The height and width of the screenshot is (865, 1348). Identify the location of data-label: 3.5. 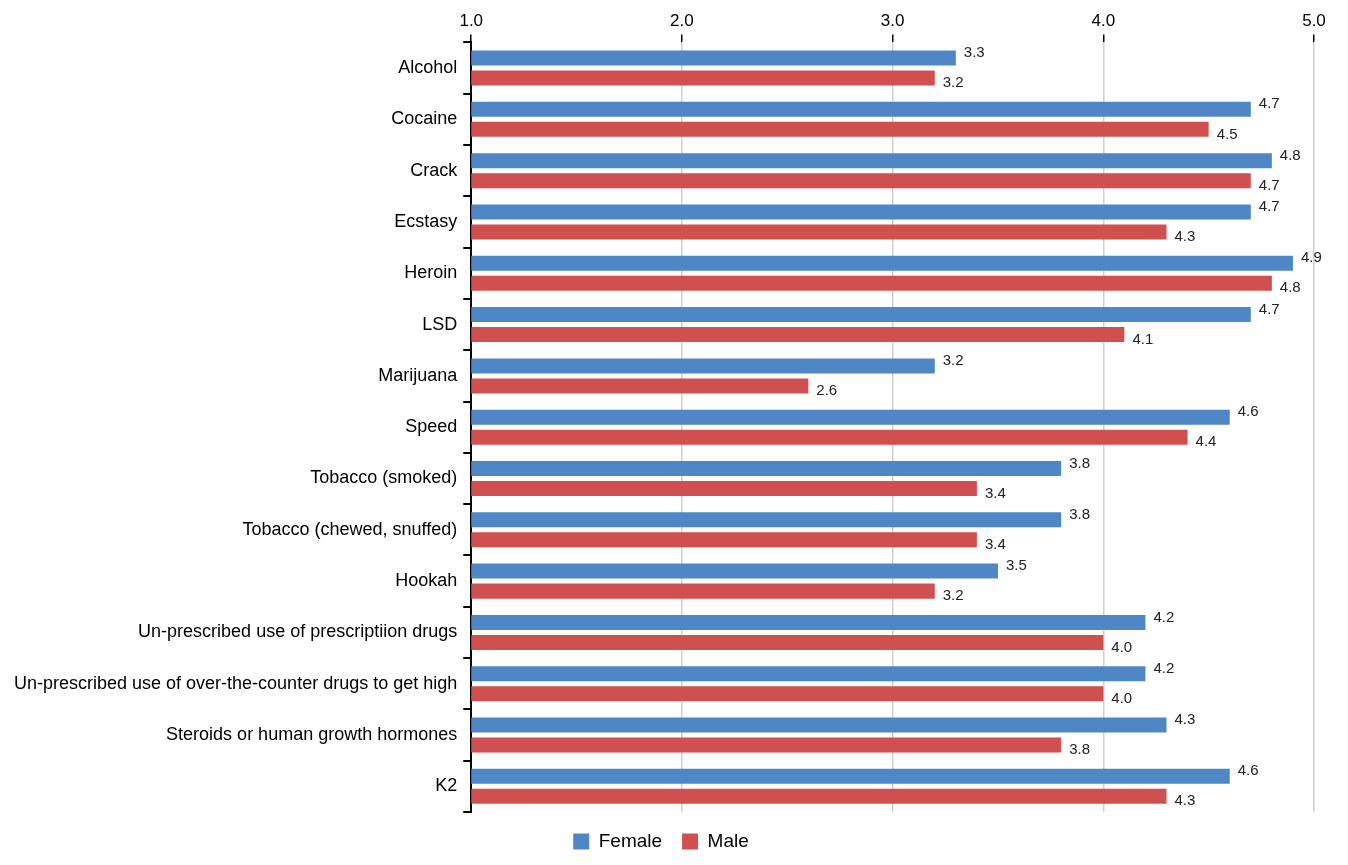
(1016, 565).